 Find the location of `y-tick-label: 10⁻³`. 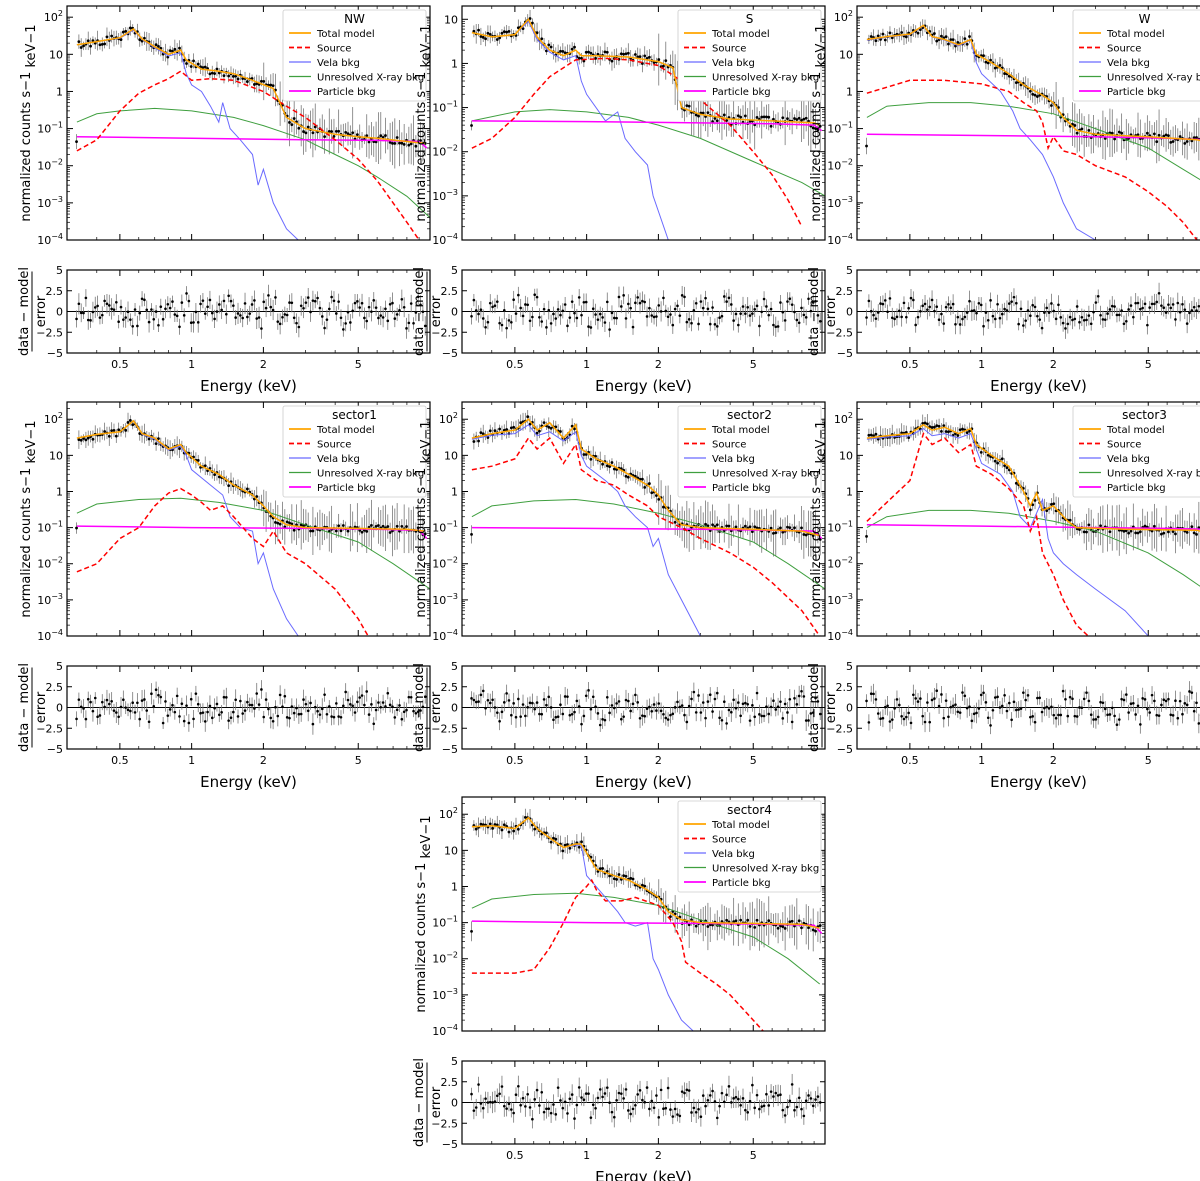

y-tick-label: 10⁻³ is located at coordinates (840, 202).